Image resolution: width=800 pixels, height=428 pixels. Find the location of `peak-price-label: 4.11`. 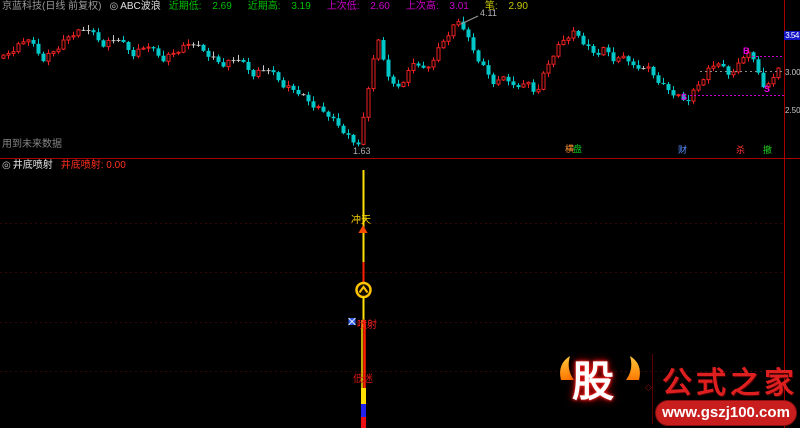

peak-price-label: 4.11 is located at coordinates (488, 13).